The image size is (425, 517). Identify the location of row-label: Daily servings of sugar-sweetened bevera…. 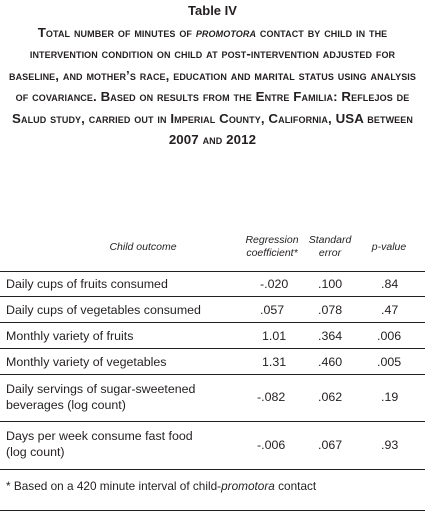
(100, 397).